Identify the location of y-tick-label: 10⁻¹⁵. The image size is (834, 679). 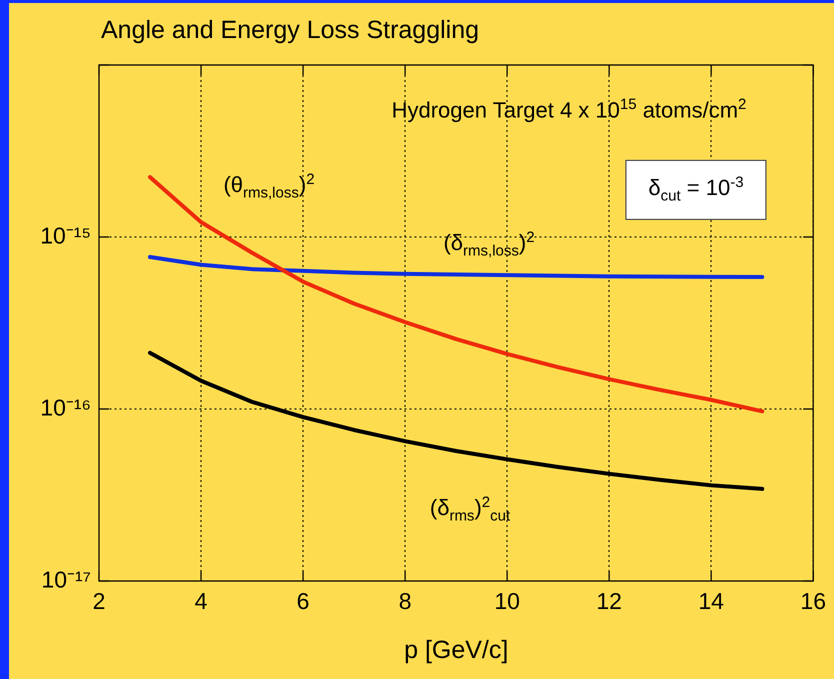
(65, 235).